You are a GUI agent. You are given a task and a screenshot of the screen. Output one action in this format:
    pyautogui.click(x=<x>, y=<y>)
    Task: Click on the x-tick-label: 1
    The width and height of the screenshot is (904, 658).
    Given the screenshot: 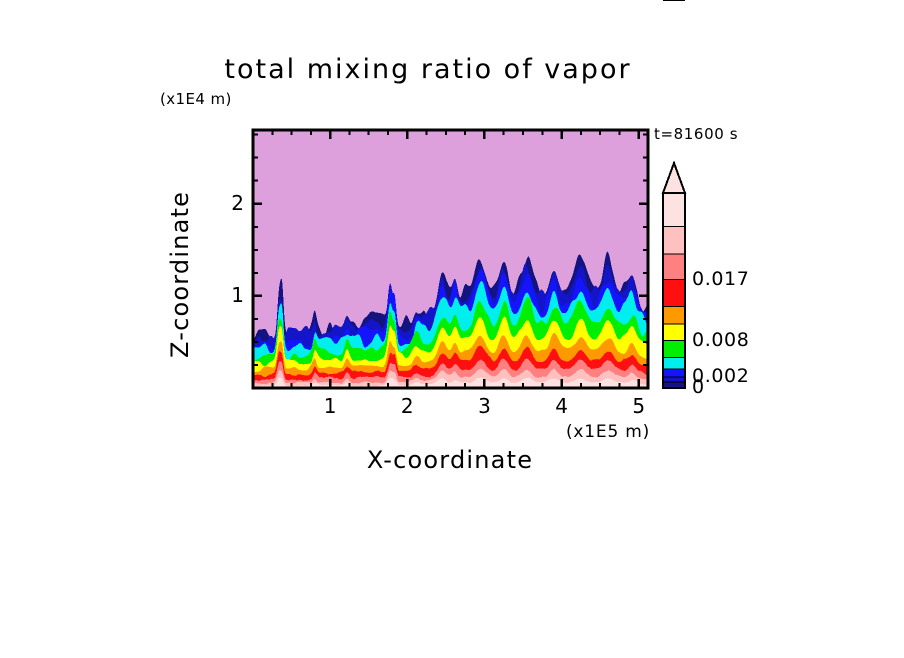 What is the action you would take?
    pyautogui.click(x=330, y=406)
    